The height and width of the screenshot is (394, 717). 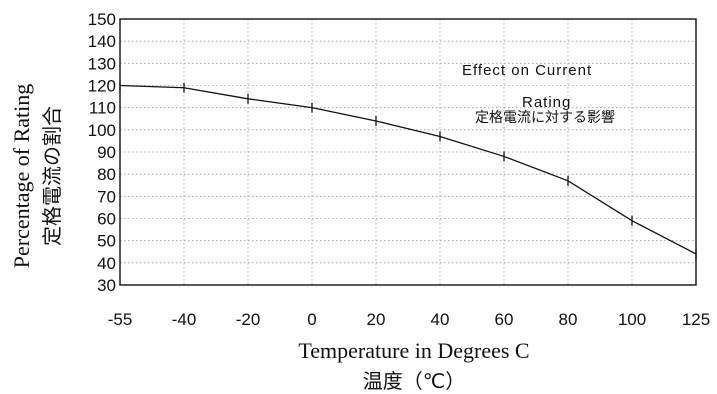 What do you see at coordinates (311, 319) in the screenshot?
I see `x-tick-label: 0` at bounding box center [311, 319].